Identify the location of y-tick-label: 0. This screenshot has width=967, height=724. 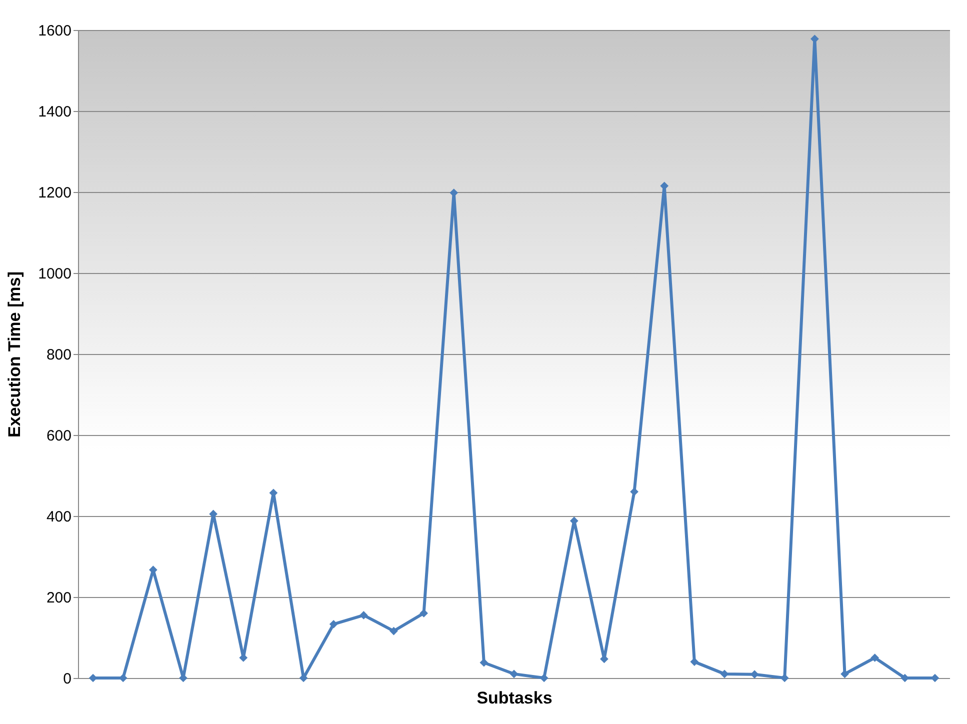
(67, 679).